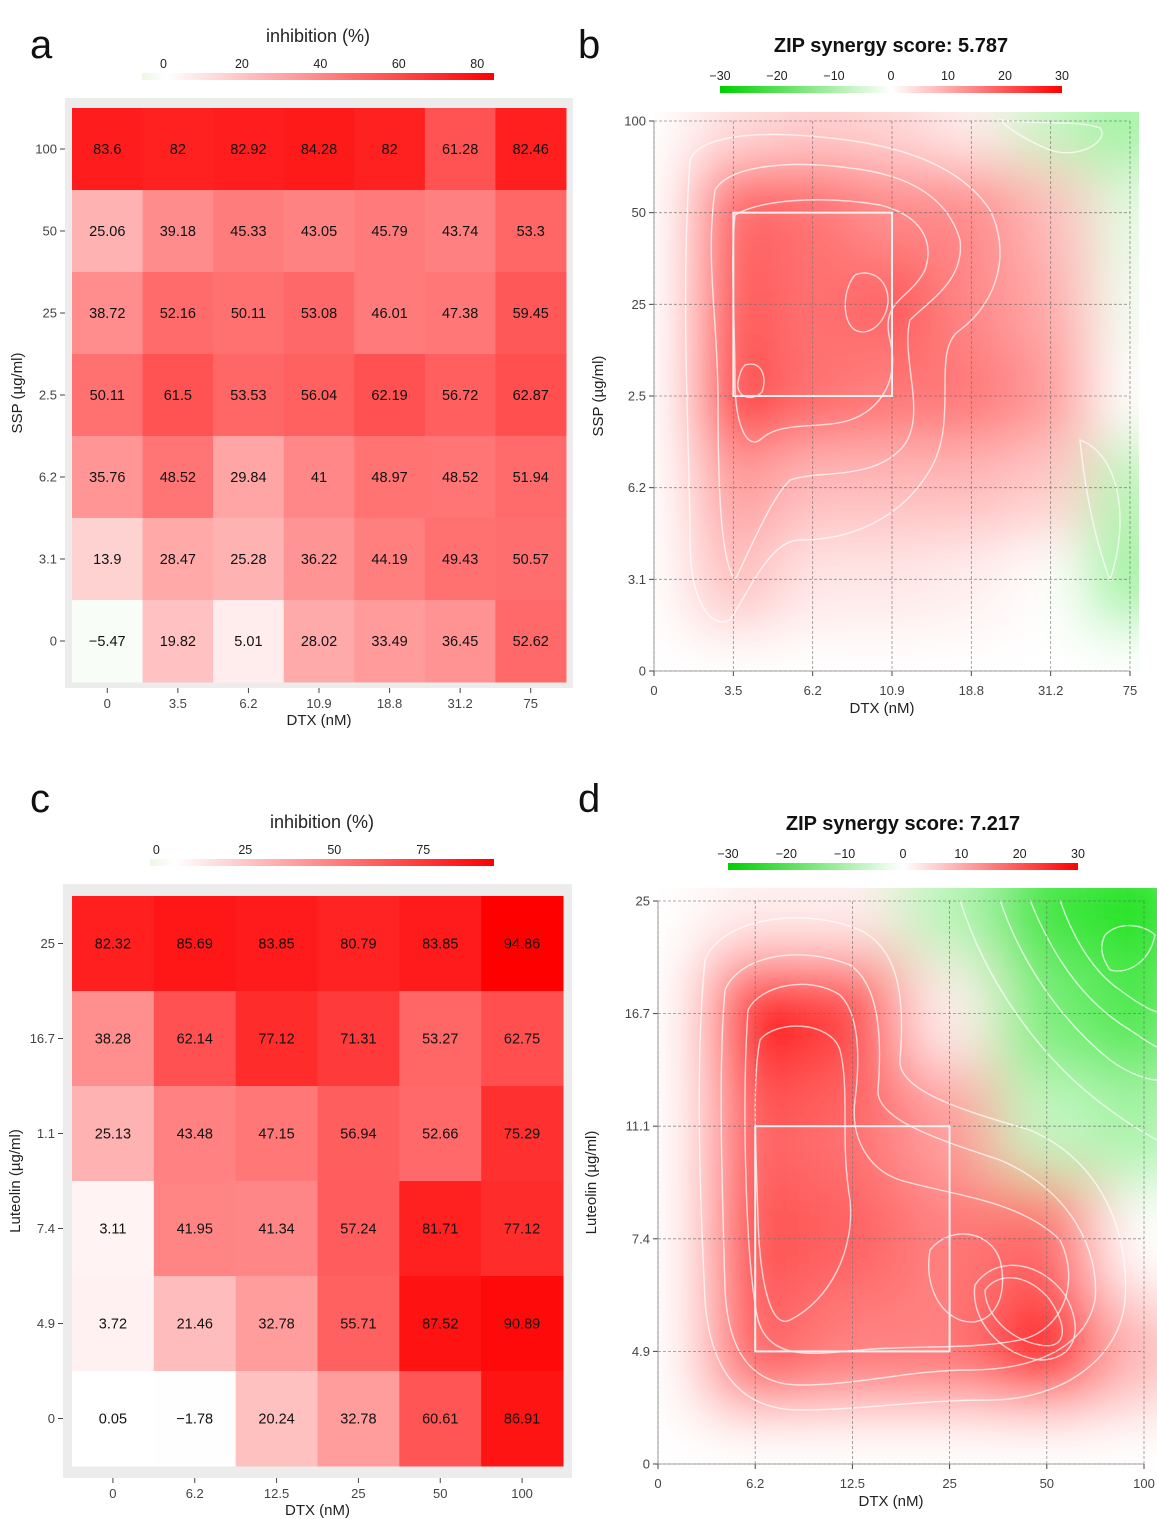 The height and width of the screenshot is (1519, 1157). I want to click on cell-value-label: 28.02, so click(319, 642).